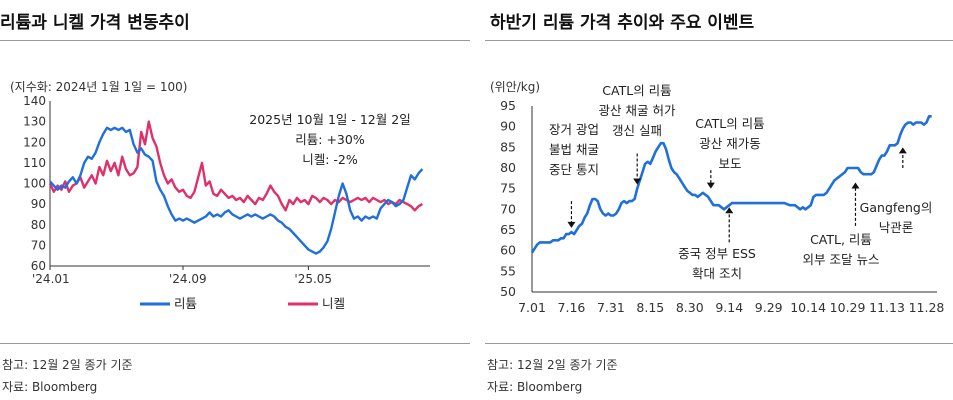 The height and width of the screenshot is (400, 953). I want to click on right-y-axis-label: (위안/kg), so click(515, 87).